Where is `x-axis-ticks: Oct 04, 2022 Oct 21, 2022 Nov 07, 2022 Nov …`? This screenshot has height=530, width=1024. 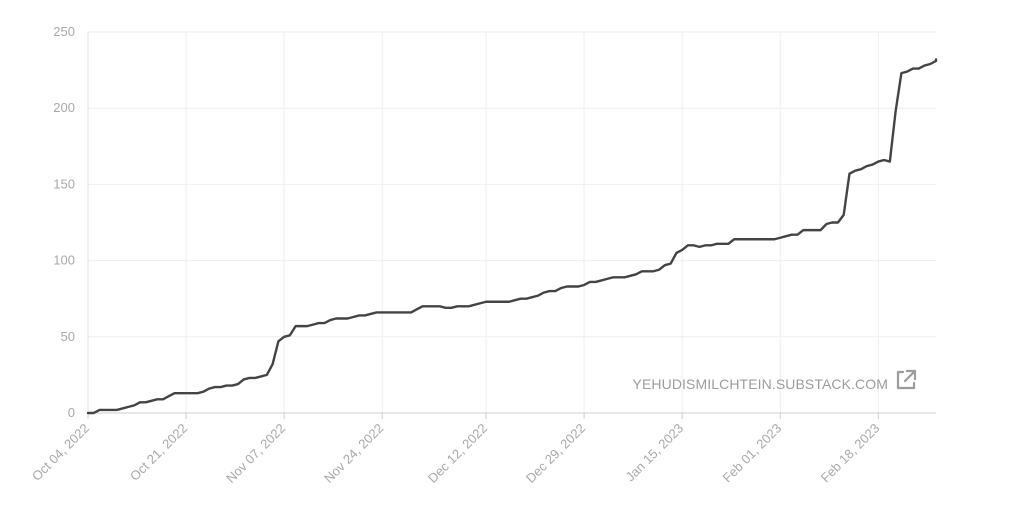 x-axis-ticks: Oct 04, 2022 Oct 21, 2022 Nov 07, 2022 Nov … is located at coordinates (456, 449).